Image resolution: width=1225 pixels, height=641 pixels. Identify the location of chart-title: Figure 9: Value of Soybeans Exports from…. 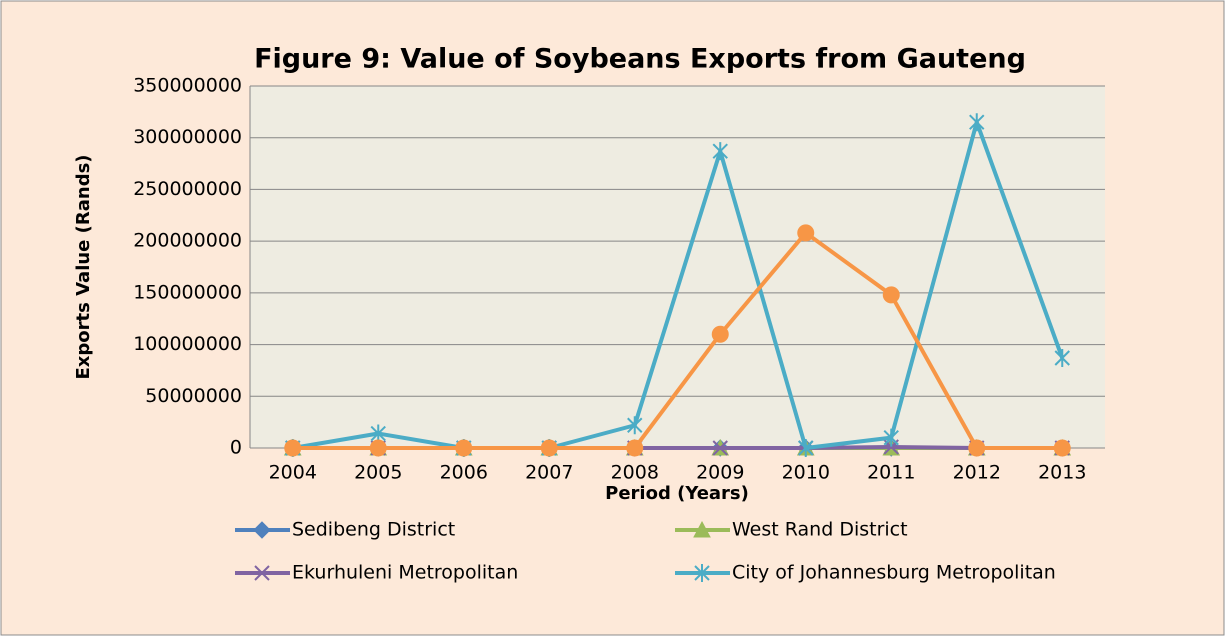
(640, 59).